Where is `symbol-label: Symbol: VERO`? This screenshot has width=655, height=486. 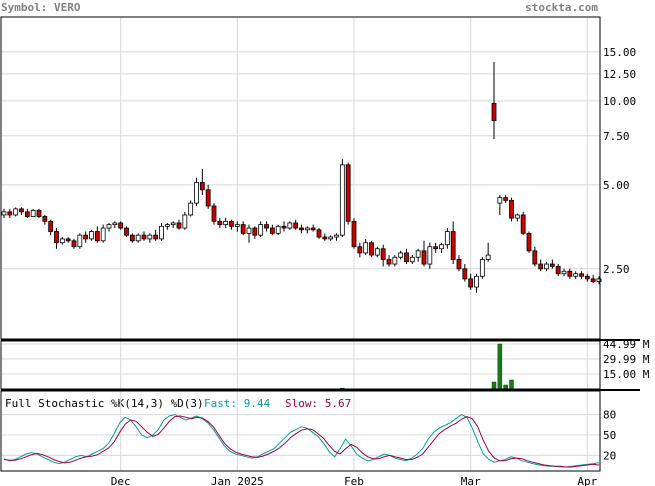 symbol-label: Symbol: VERO is located at coordinates (41, 7).